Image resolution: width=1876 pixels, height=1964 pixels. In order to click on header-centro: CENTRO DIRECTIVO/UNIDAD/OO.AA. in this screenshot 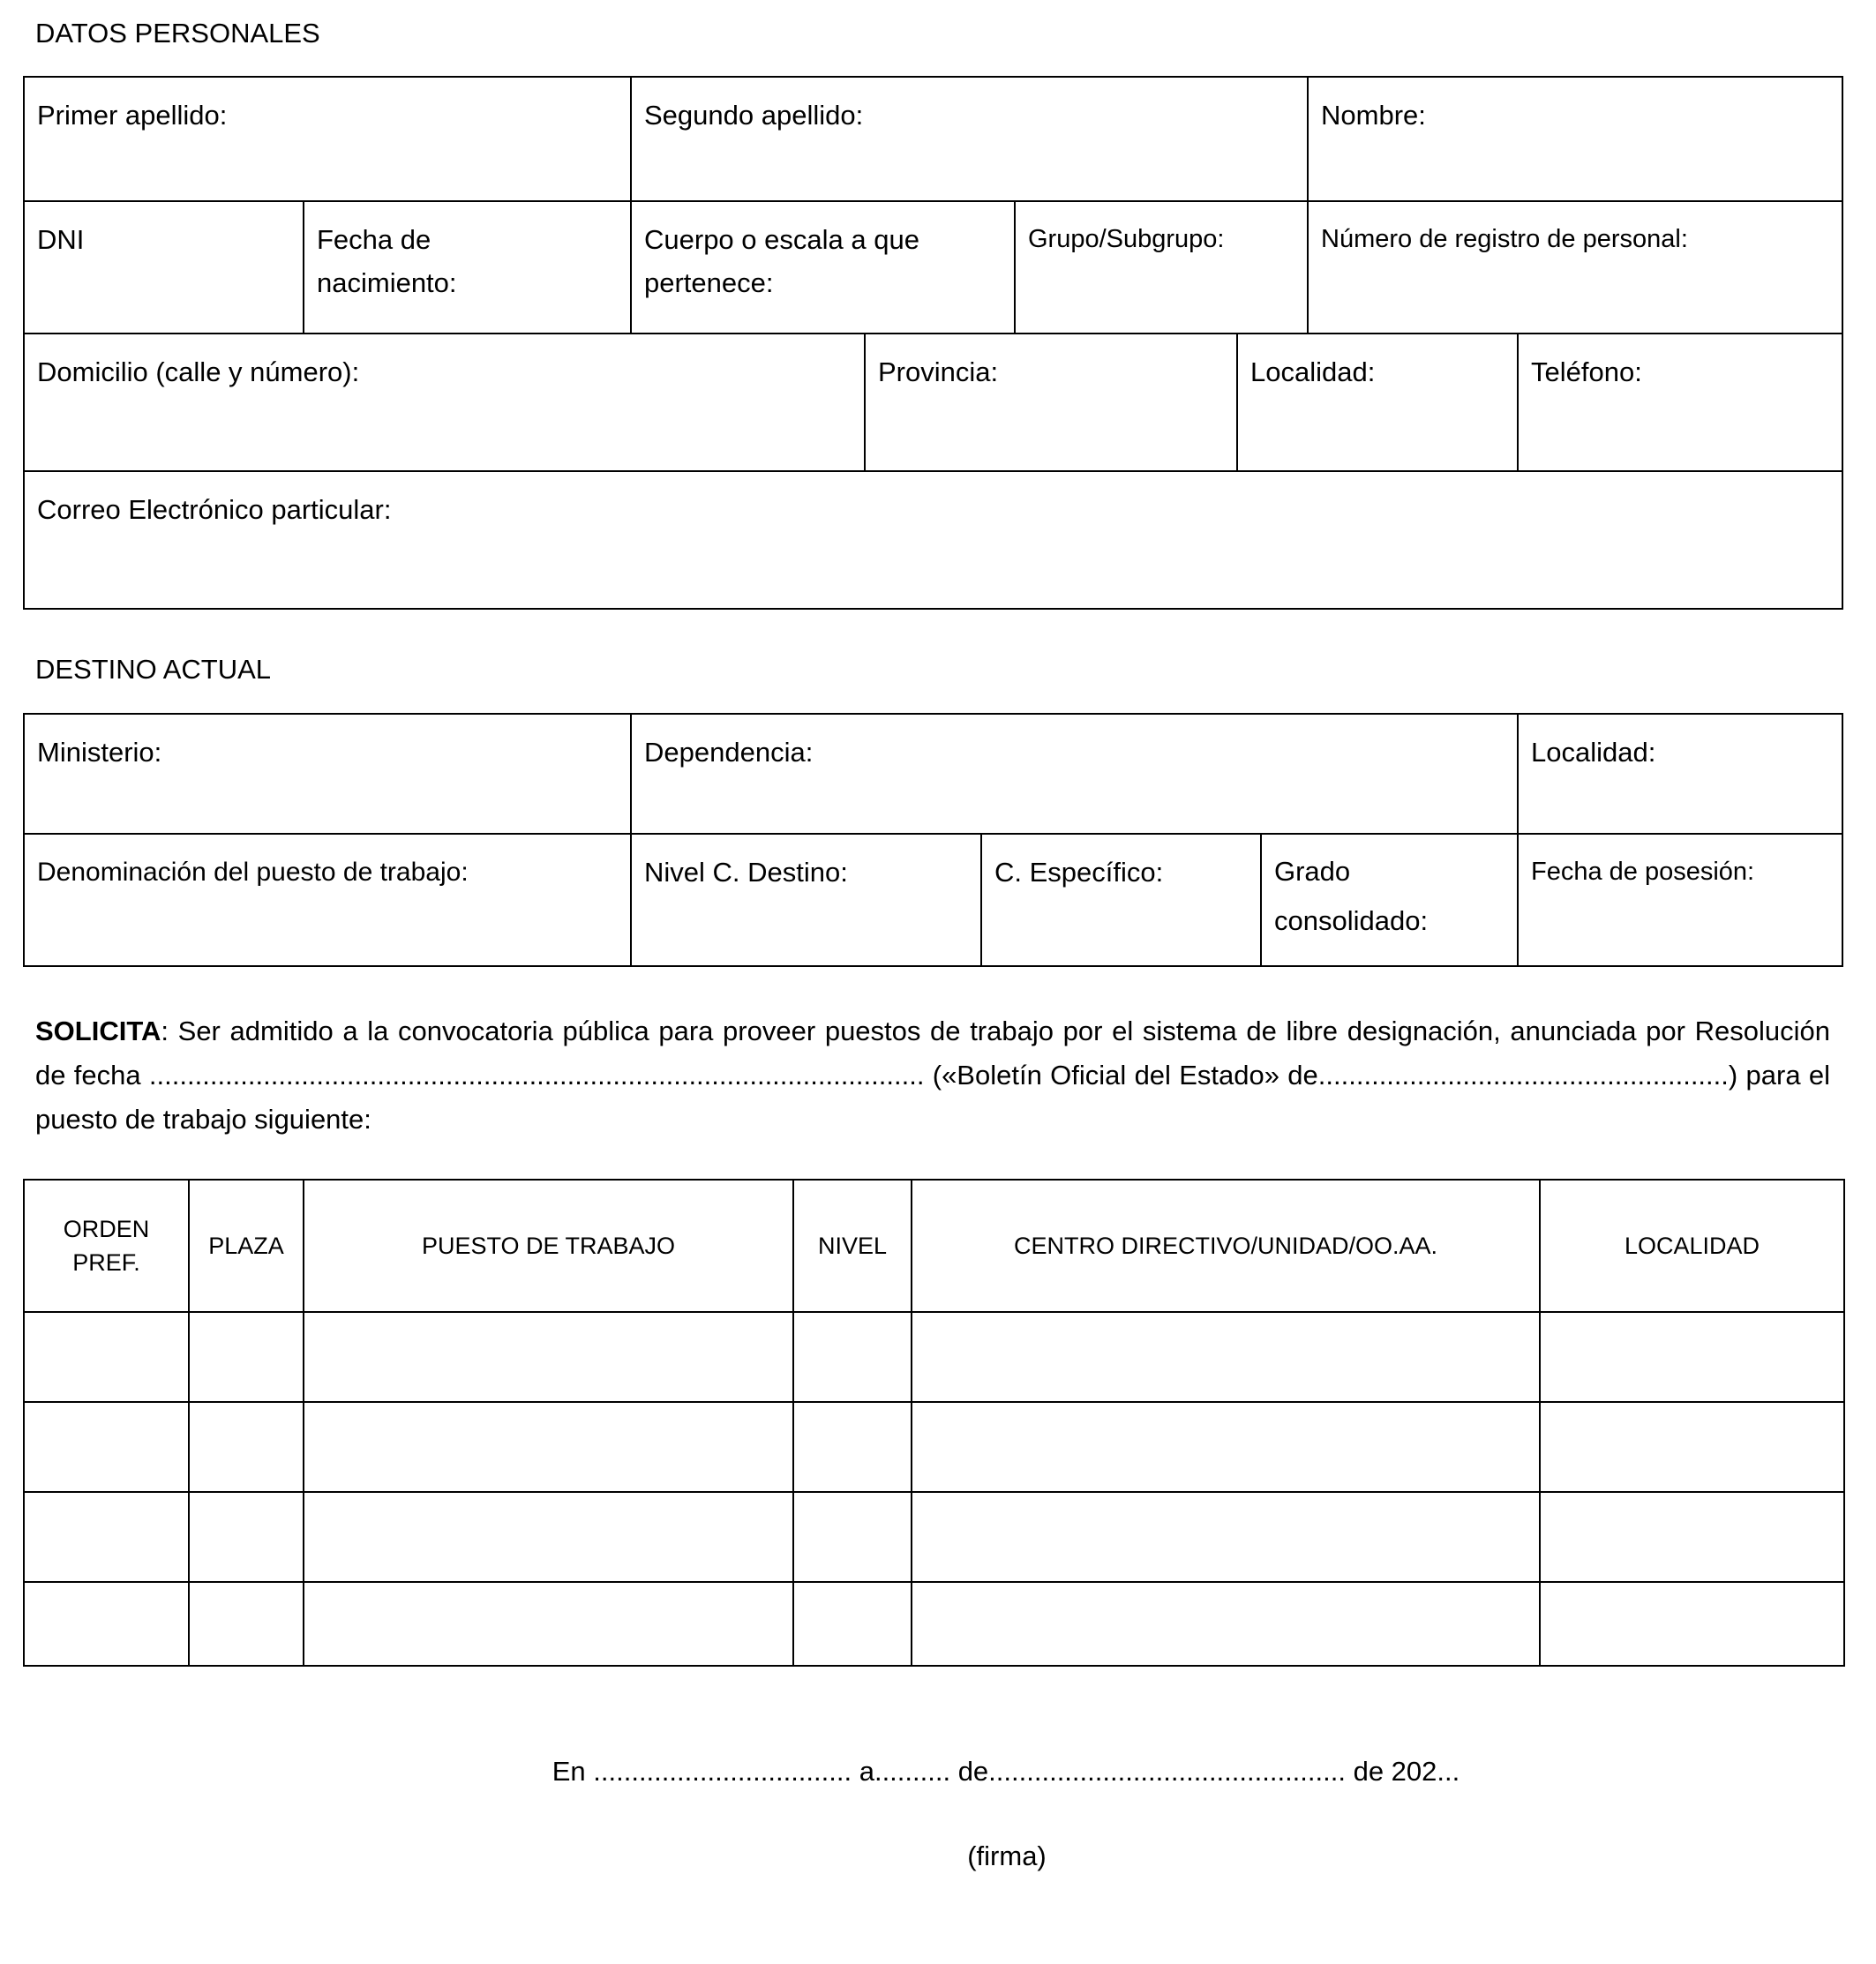, I will do `click(1226, 1246)`.